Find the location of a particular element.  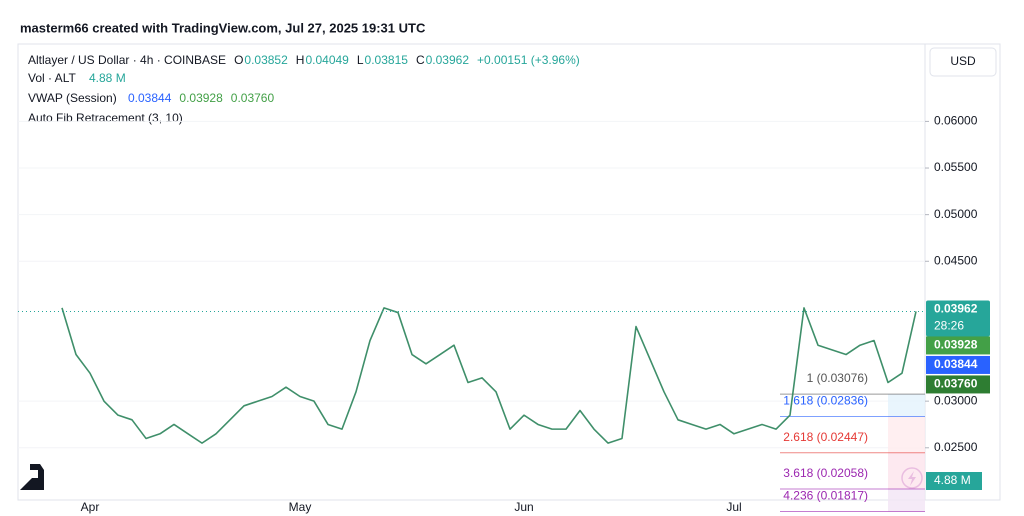

ohlc-label: H is located at coordinates (300, 60).